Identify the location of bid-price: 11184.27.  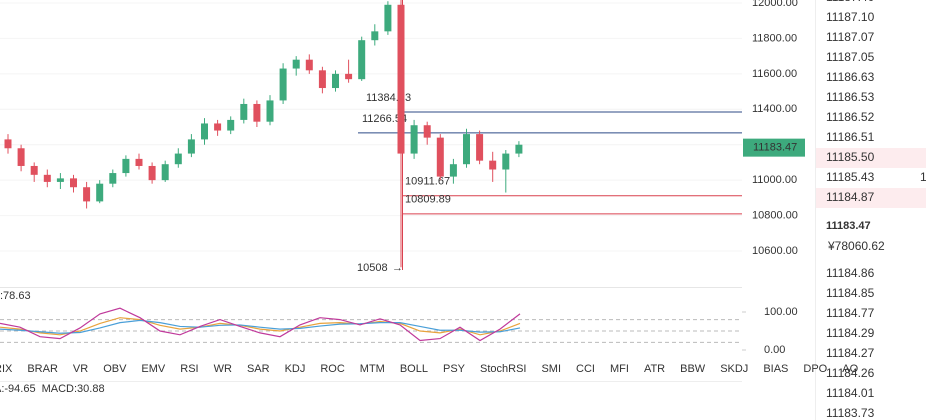
(850, 353).